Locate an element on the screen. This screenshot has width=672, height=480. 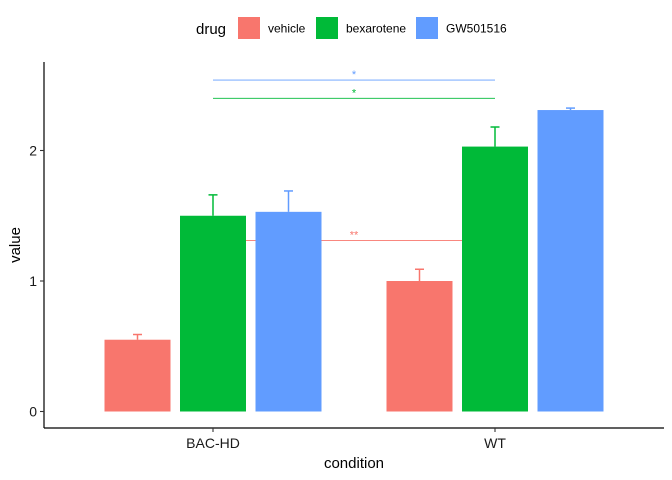
error-bar-GW501516-BAC-HD is located at coordinates (288, 201).